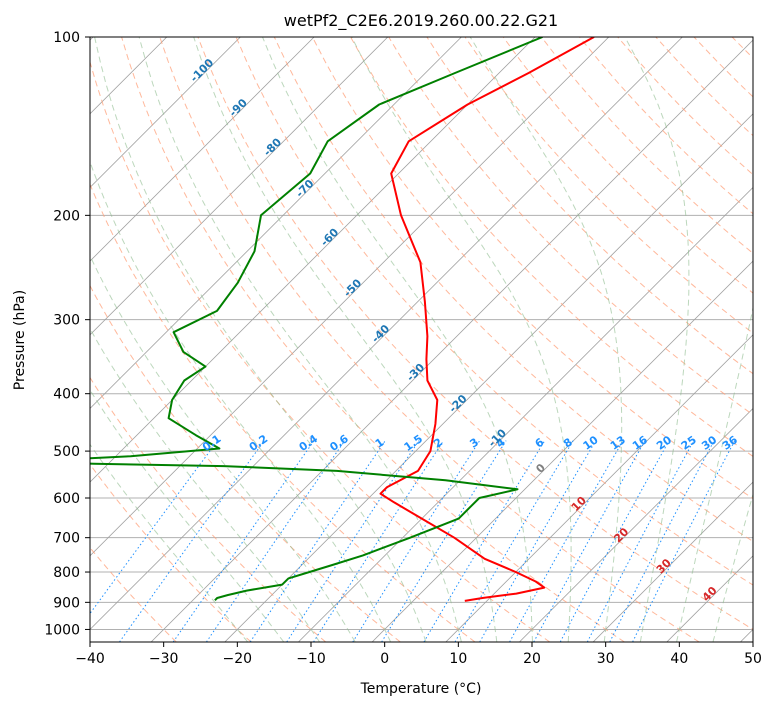 Image resolution: width=775 pixels, height=708 pixels. What do you see at coordinates (710, 594) in the screenshot?
I see `isotherm-label: 40` at bounding box center [710, 594].